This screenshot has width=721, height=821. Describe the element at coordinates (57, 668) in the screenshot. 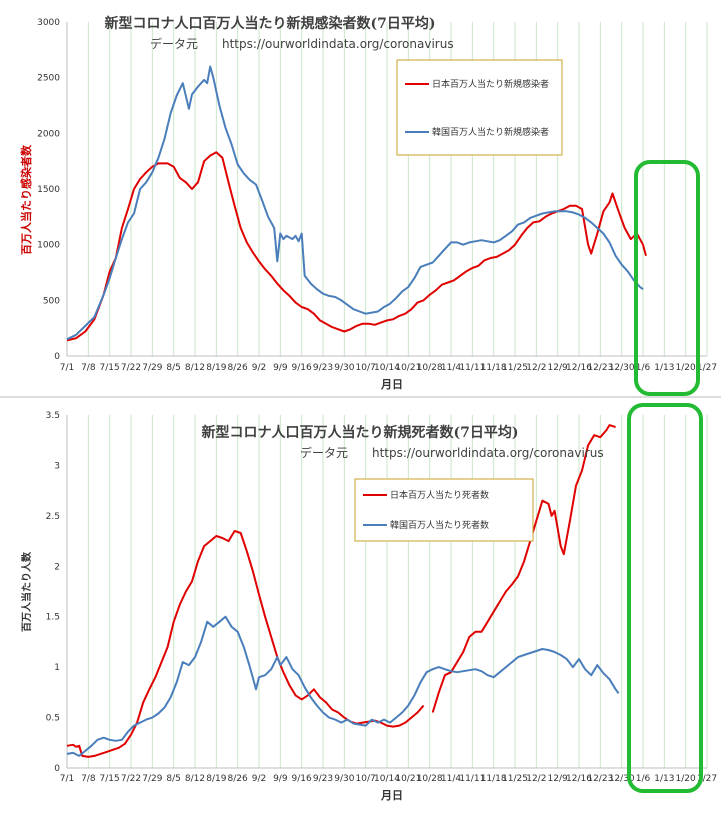

I see `y-tick-label: 1` at that location.